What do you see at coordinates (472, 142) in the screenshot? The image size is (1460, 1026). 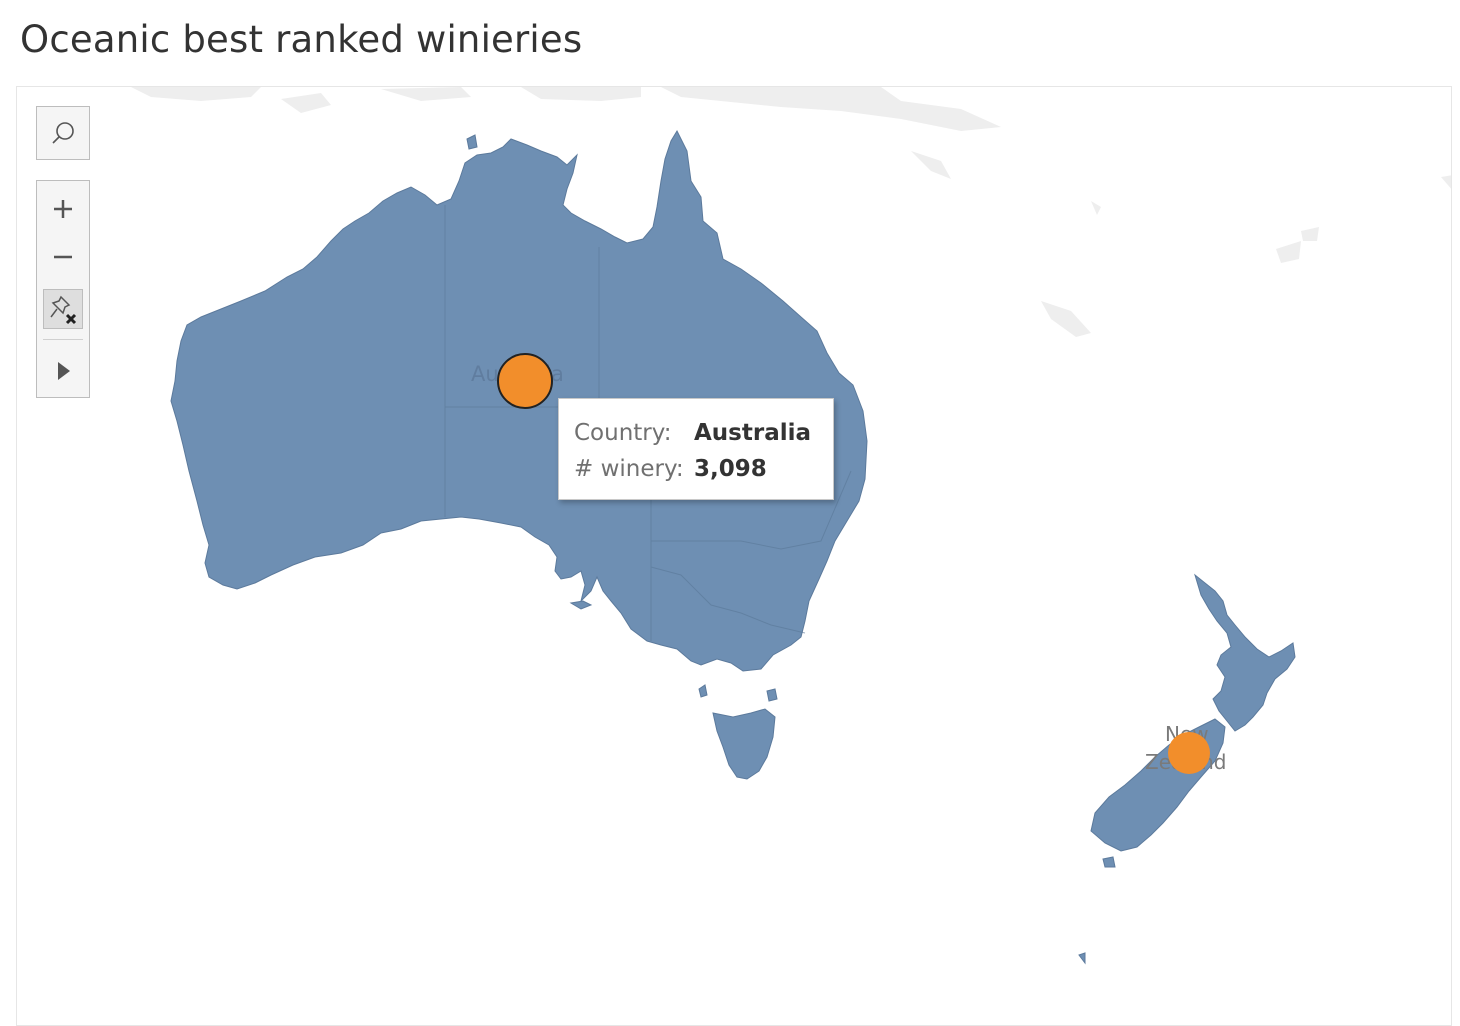 I see `melville-island-shape` at bounding box center [472, 142].